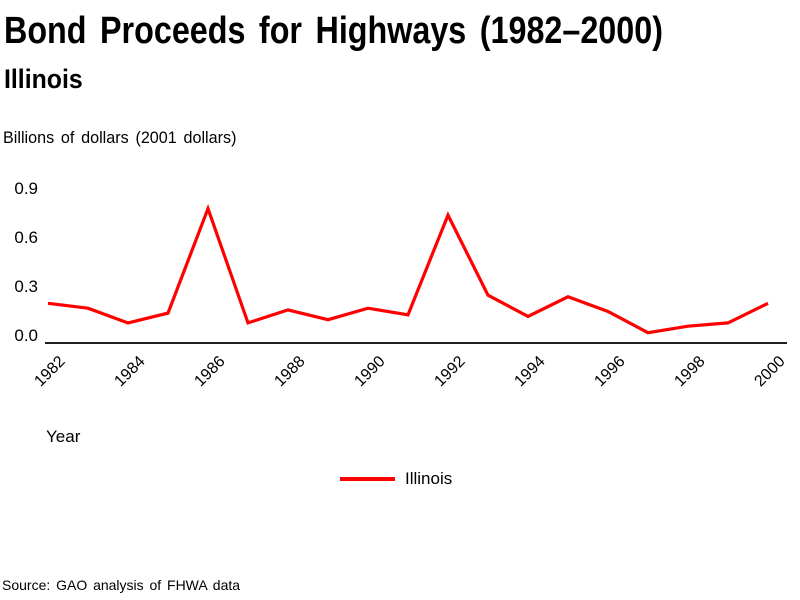 Image resolution: width=800 pixels, height=600 pixels. What do you see at coordinates (429, 478) in the screenshot?
I see `legend-label: Illinois` at bounding box center [429, 478].